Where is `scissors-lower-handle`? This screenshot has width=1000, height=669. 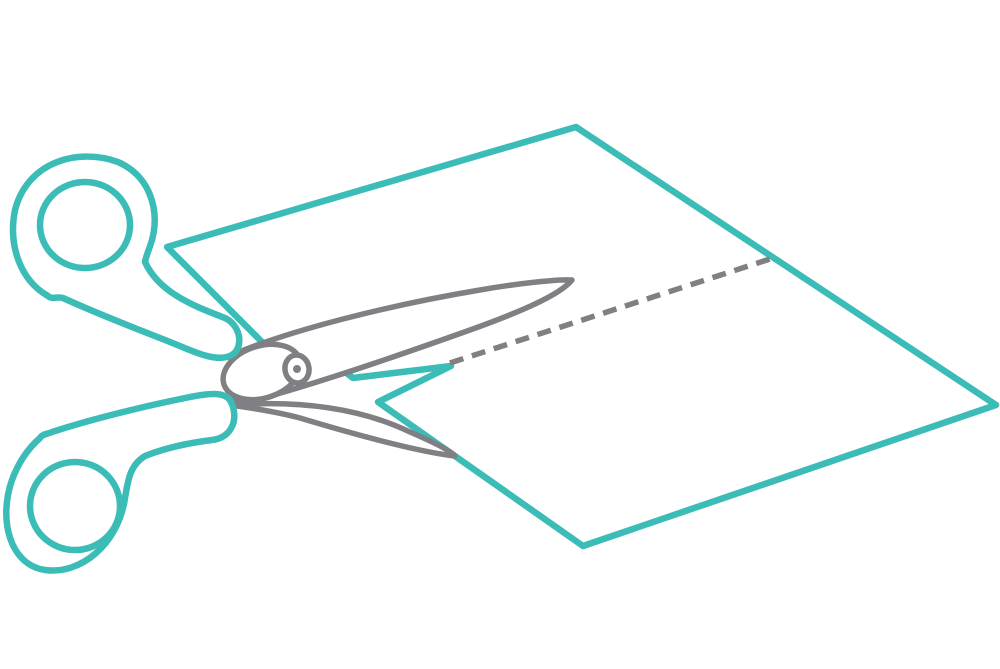
scissors-lower-handle is located at coordinates (120, 482).